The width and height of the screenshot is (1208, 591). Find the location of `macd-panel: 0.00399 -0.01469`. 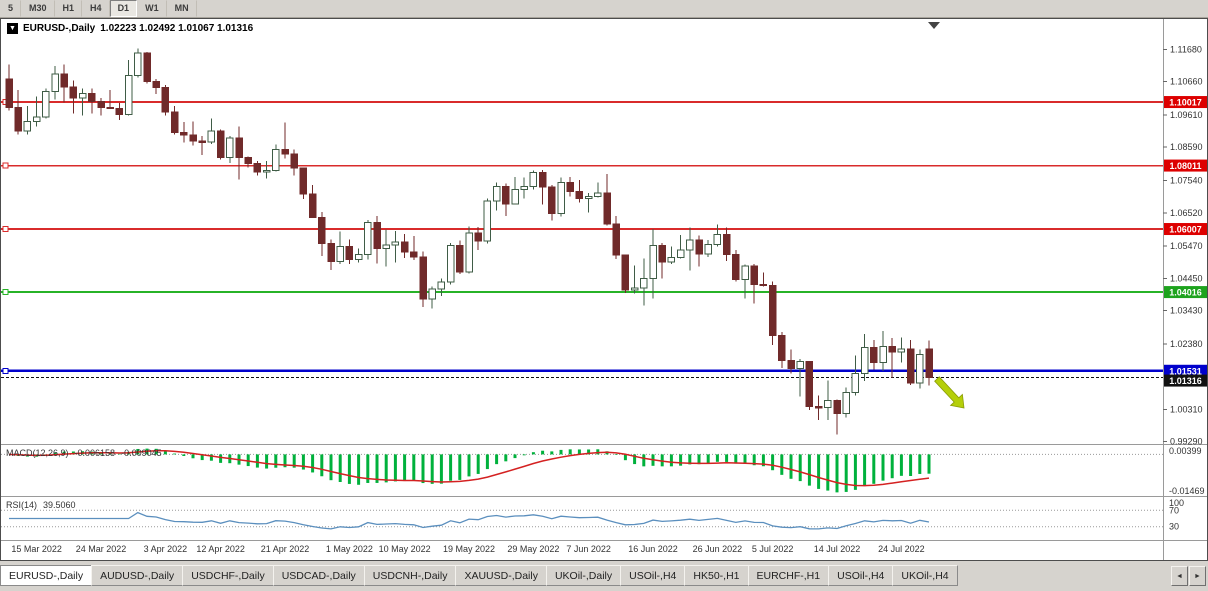

macd-panel: 0.00399 -0.01469 is located at coordinates (603, 471).